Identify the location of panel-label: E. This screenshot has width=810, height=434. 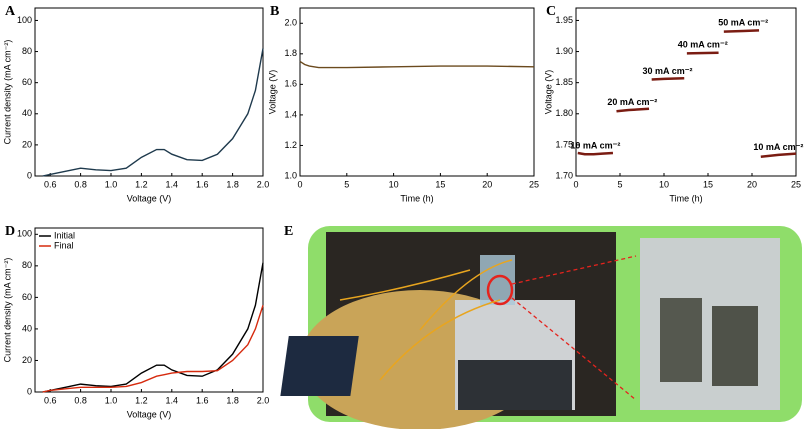
(288, 231).